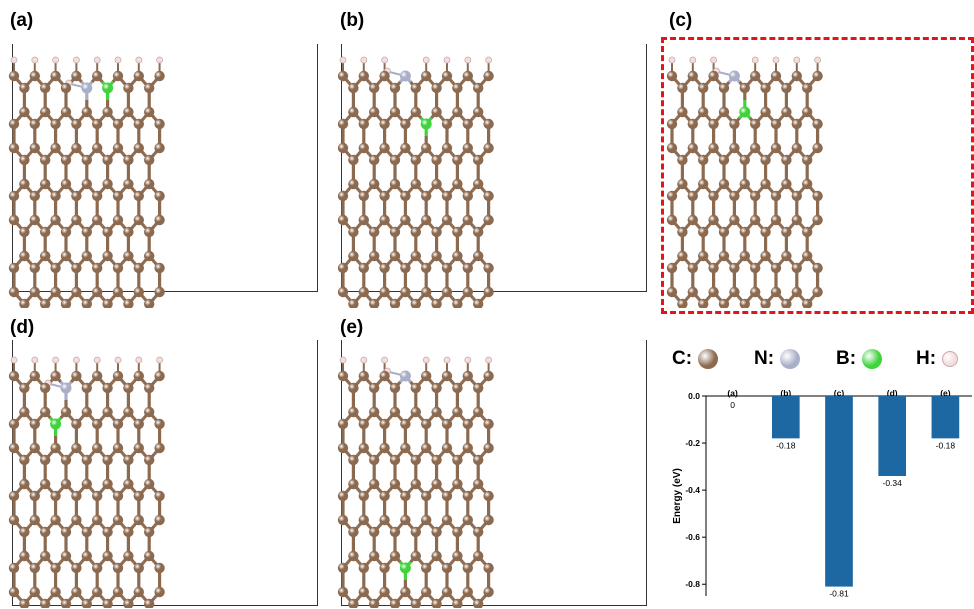  Describe the element at coordinates (405, 568) in the screenshot. I see `boron-atom` at that location.